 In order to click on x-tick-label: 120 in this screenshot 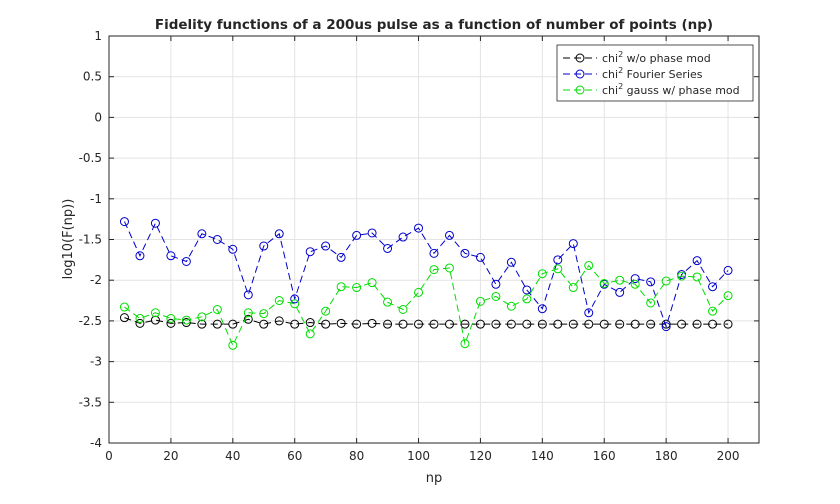, I will do `click(480, 456)`.